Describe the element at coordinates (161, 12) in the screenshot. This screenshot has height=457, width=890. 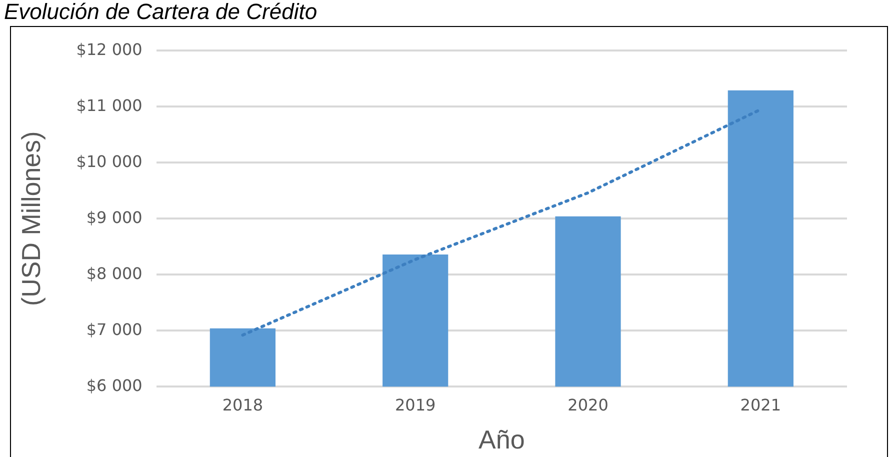
I see `chart-title: Evolución de Cartera de Crédito` at that location.